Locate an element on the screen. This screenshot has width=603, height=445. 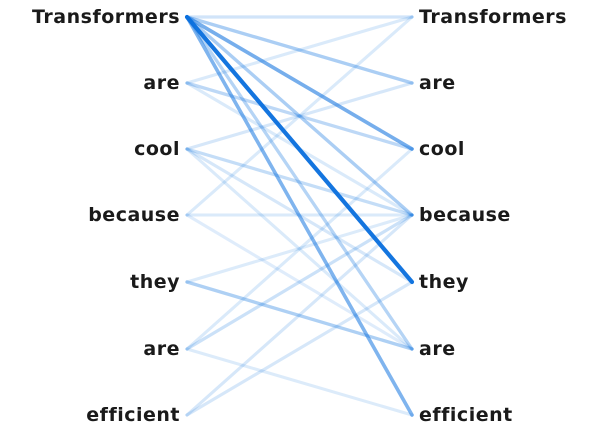
source-token: they is located at coordinates (155, 282).